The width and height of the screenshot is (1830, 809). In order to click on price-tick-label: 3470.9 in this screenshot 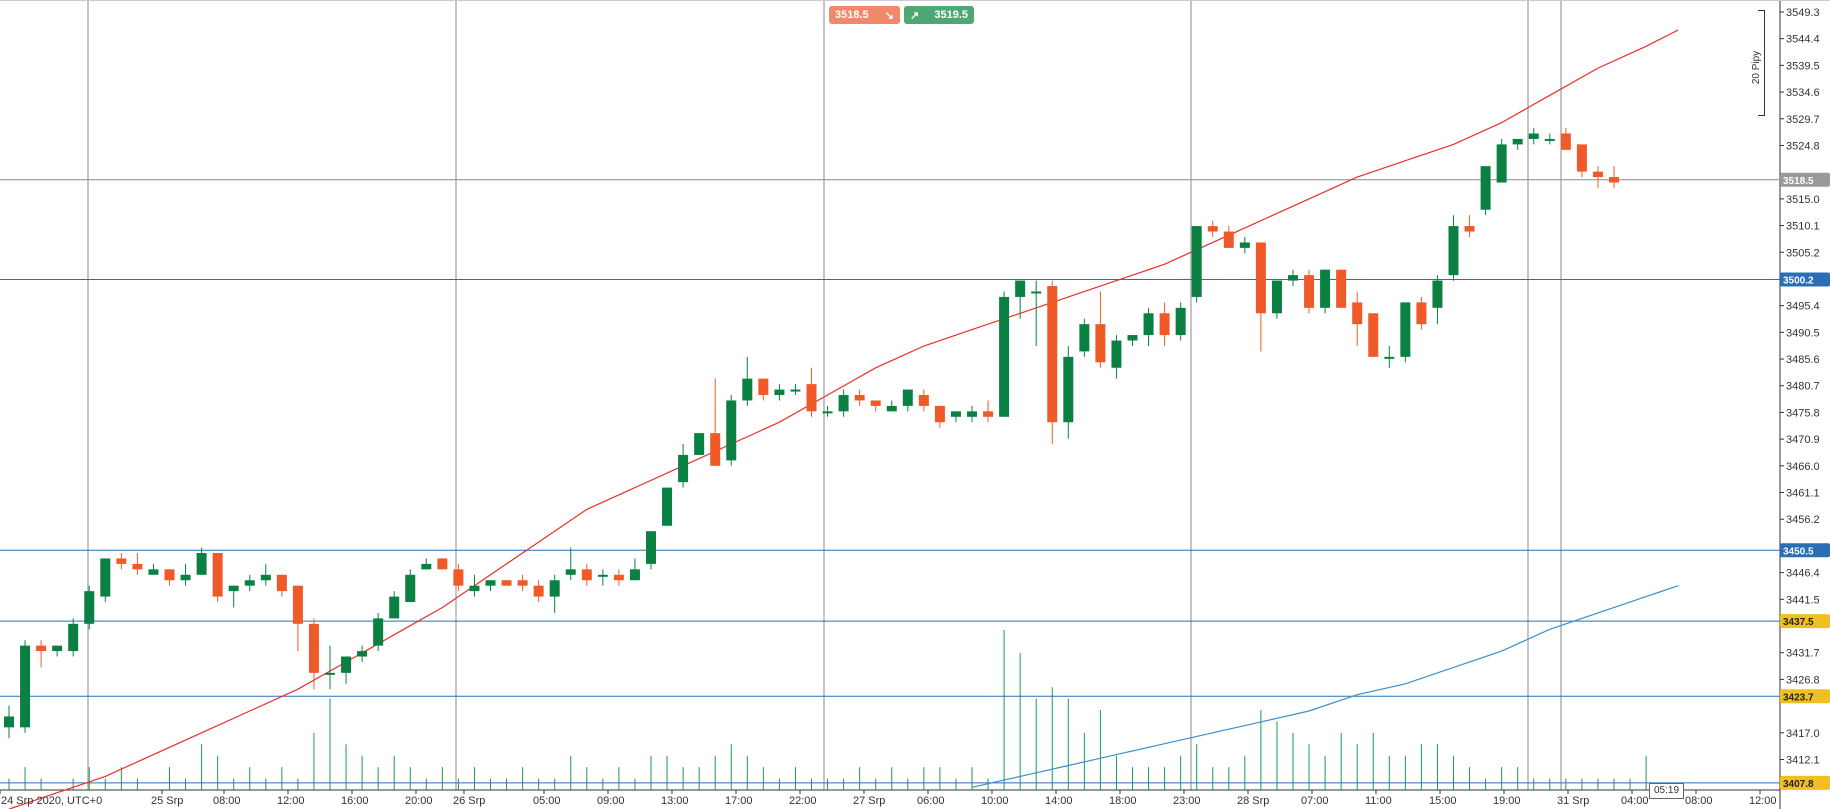, I will do `click(1803, 440)`.